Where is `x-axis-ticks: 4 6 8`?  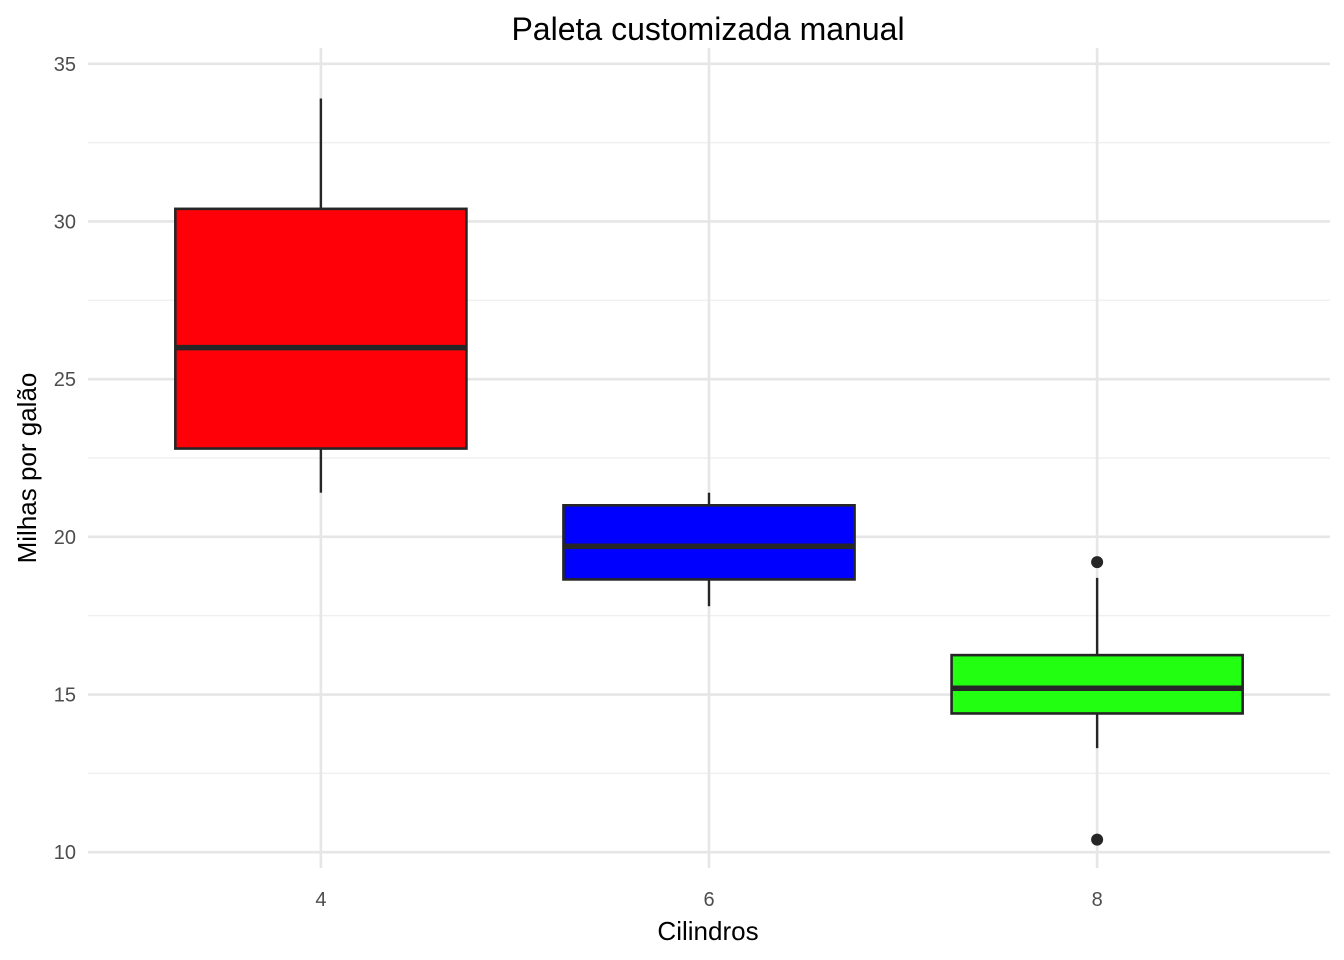 x-axis-ticks: 4 6 8 is located at coordinates (708, 900).